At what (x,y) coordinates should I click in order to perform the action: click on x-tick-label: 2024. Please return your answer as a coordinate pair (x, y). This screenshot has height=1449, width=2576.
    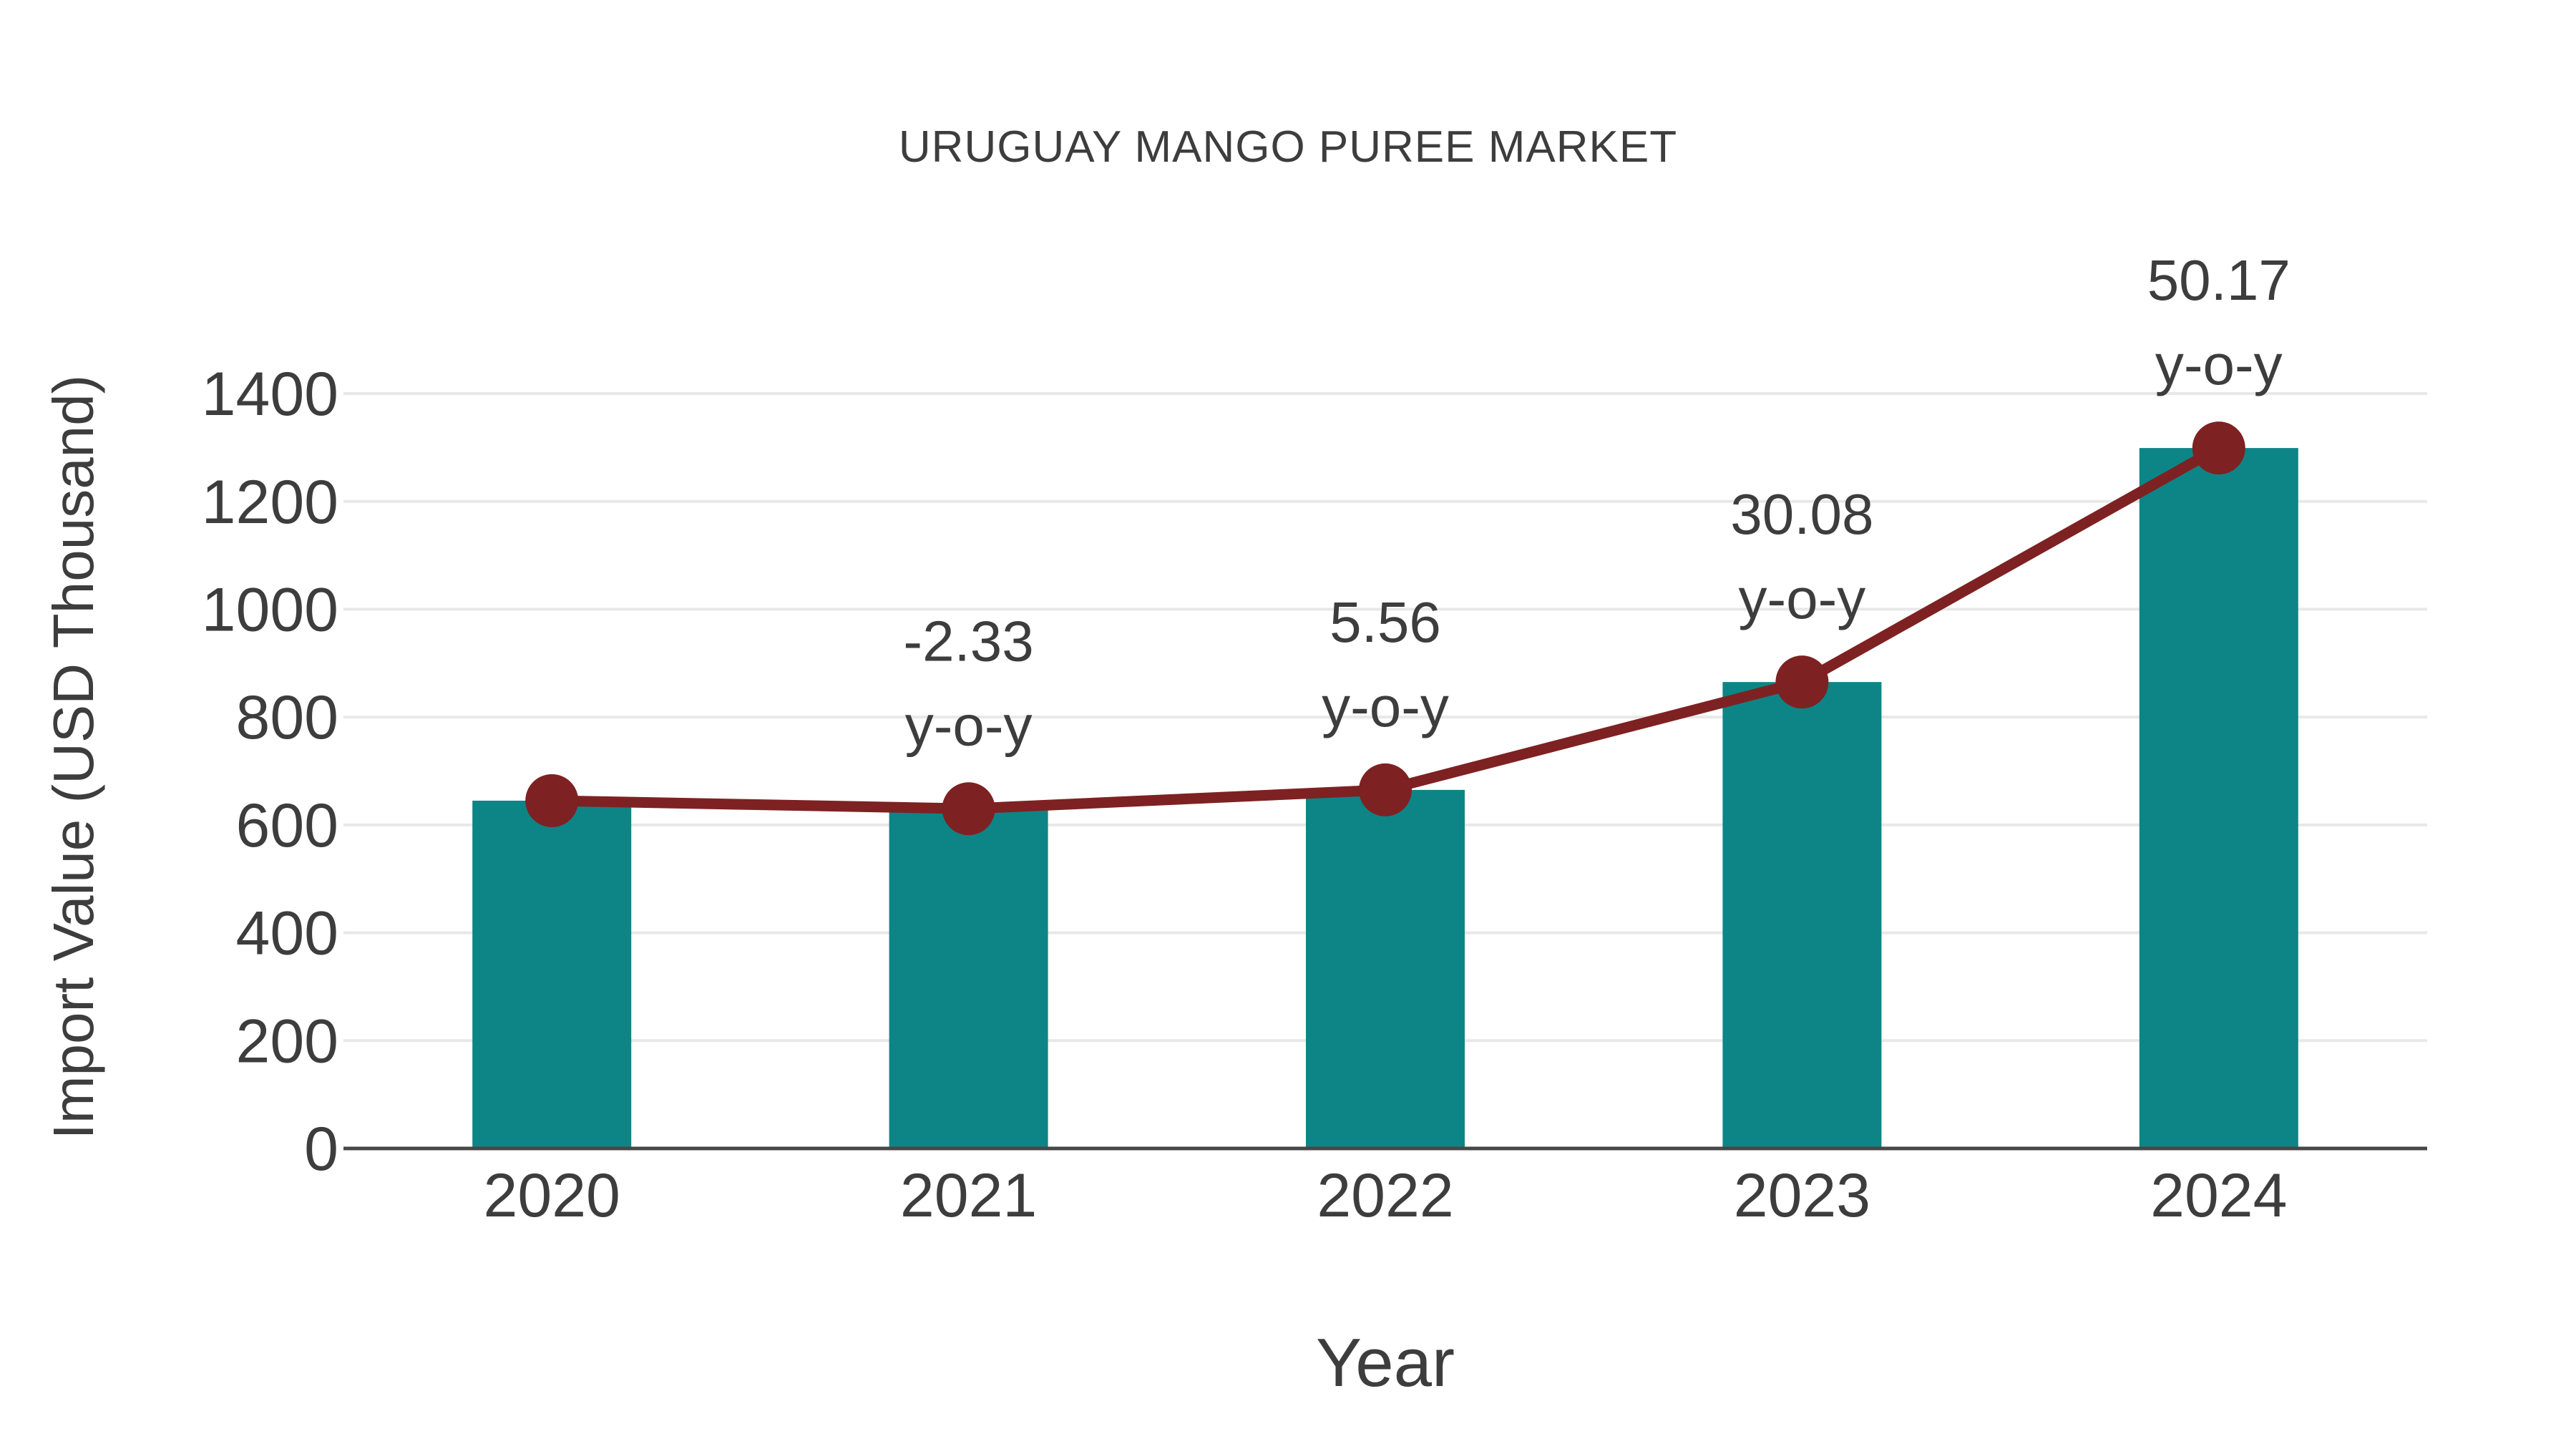
    Looking at the image, I should click on (2218, 1195).